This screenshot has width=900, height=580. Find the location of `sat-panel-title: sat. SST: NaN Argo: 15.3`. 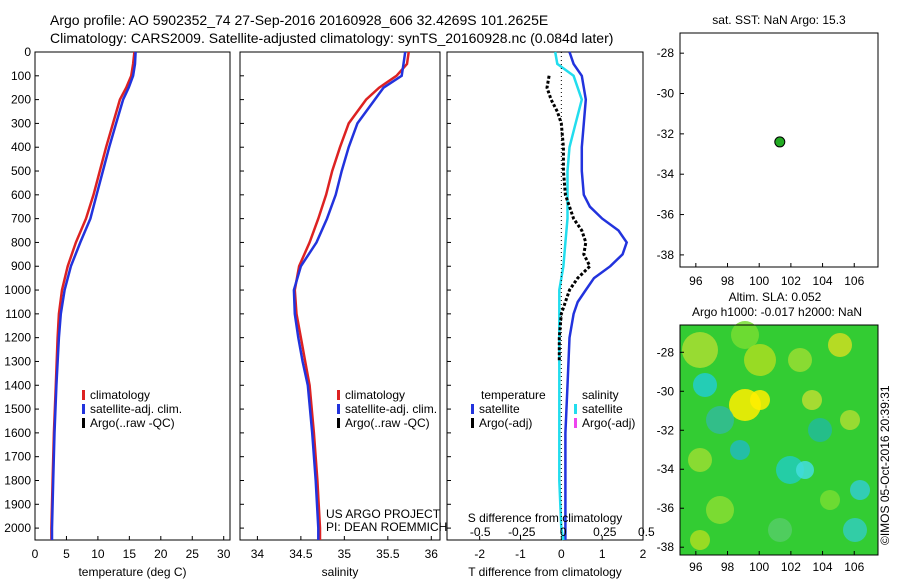

sat-panel-title: sat. SST: NaN Argo: 15.3 is located at coordinates (779, 20).